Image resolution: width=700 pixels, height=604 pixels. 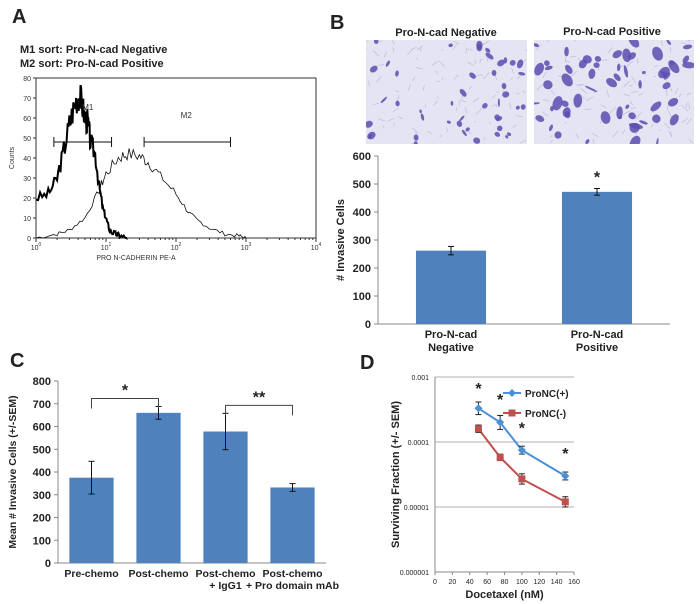 What do you see at coordinates (521, 442) in the screenshot?
I see `series-line-pronc-pos` at bounding box center [521, 442].